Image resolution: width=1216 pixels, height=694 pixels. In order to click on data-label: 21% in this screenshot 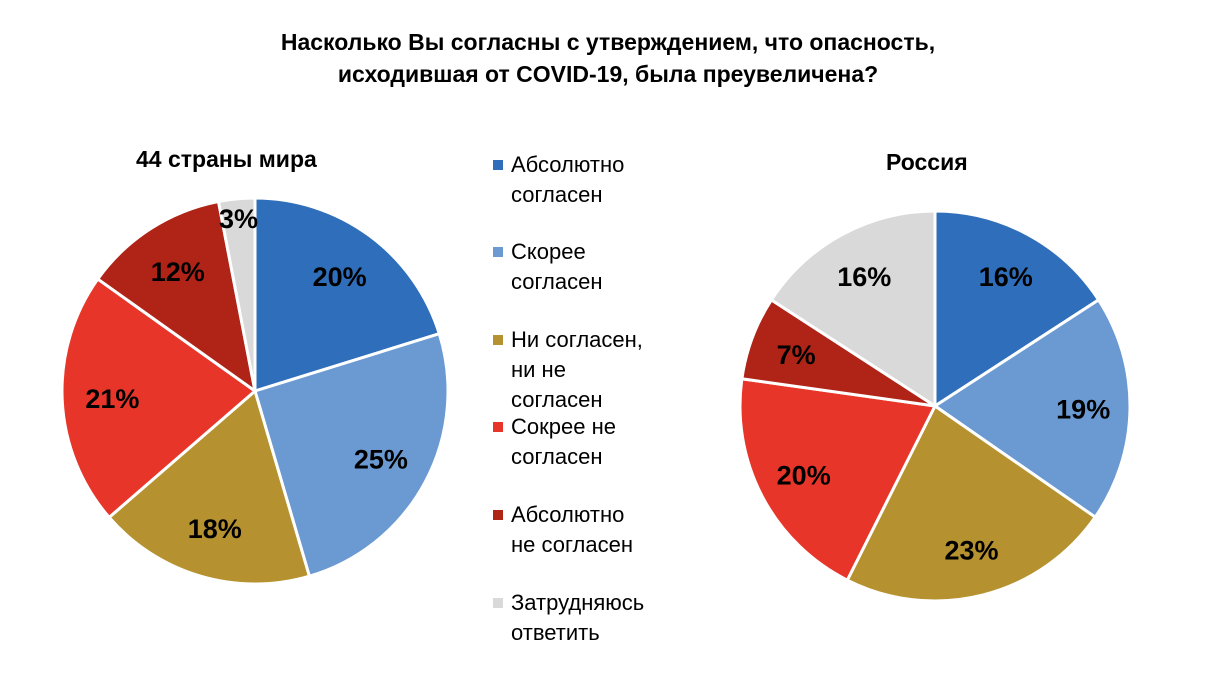, I will do `click(112, 399)`.